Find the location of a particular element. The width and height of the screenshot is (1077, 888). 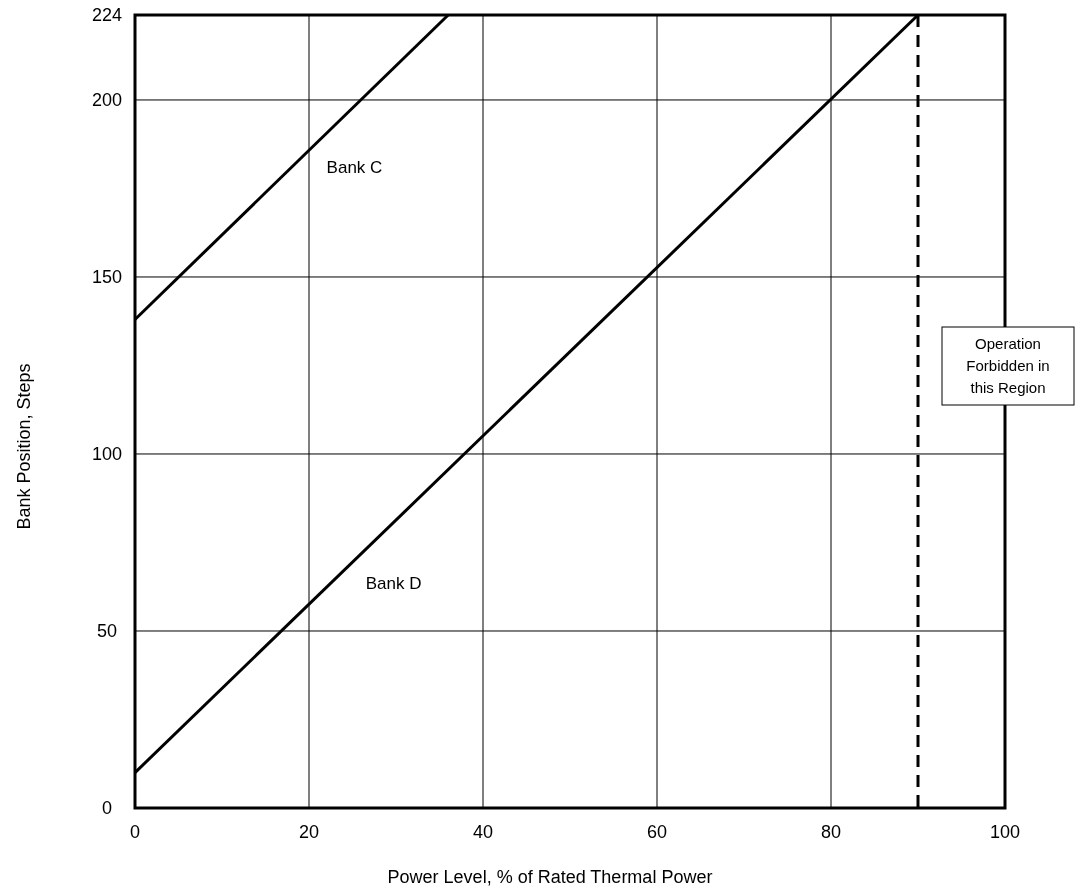

y-tick-label: 200 is located at coordinates (107, 99).